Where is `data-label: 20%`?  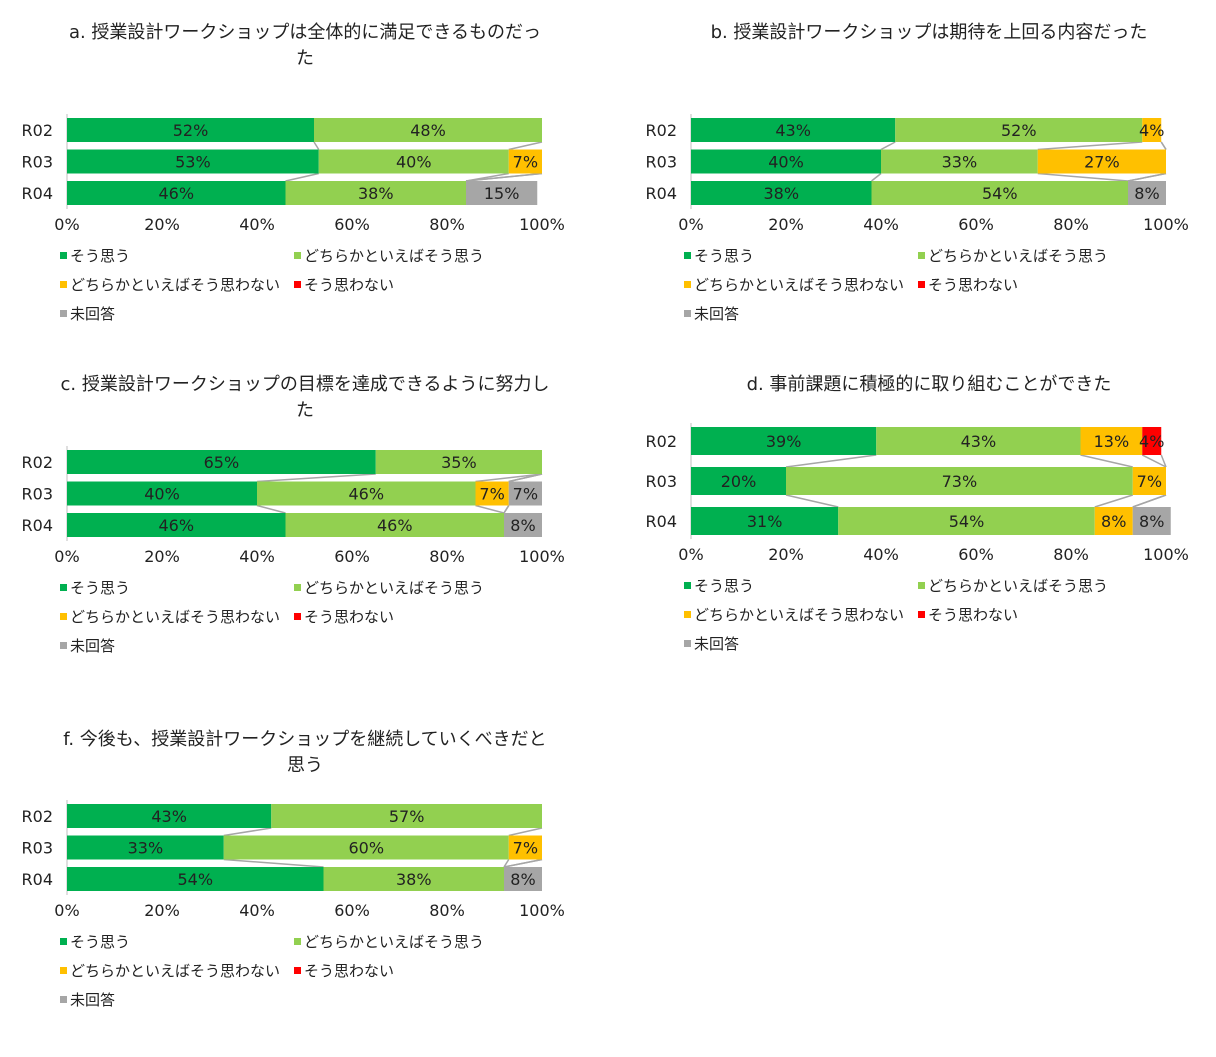 data-label: 20% is located at coordinates (739, 481).